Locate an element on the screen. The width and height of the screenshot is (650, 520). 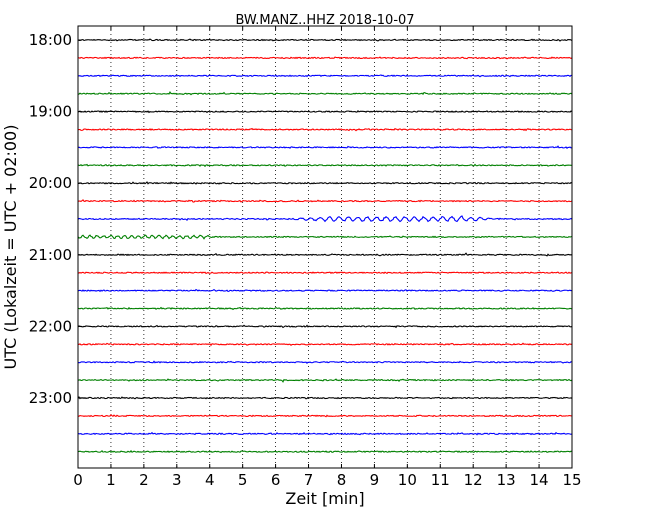
x-tick-label: 8 is located at coordinates (342, 480).